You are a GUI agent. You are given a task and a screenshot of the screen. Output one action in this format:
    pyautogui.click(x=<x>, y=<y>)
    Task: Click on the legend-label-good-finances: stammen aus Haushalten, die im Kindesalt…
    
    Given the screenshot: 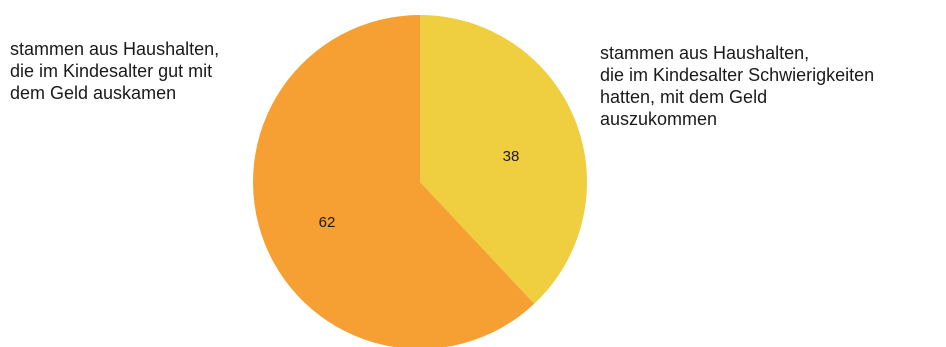 What is the action you would take?
    pyautogui.click(x=115, y=71)
    